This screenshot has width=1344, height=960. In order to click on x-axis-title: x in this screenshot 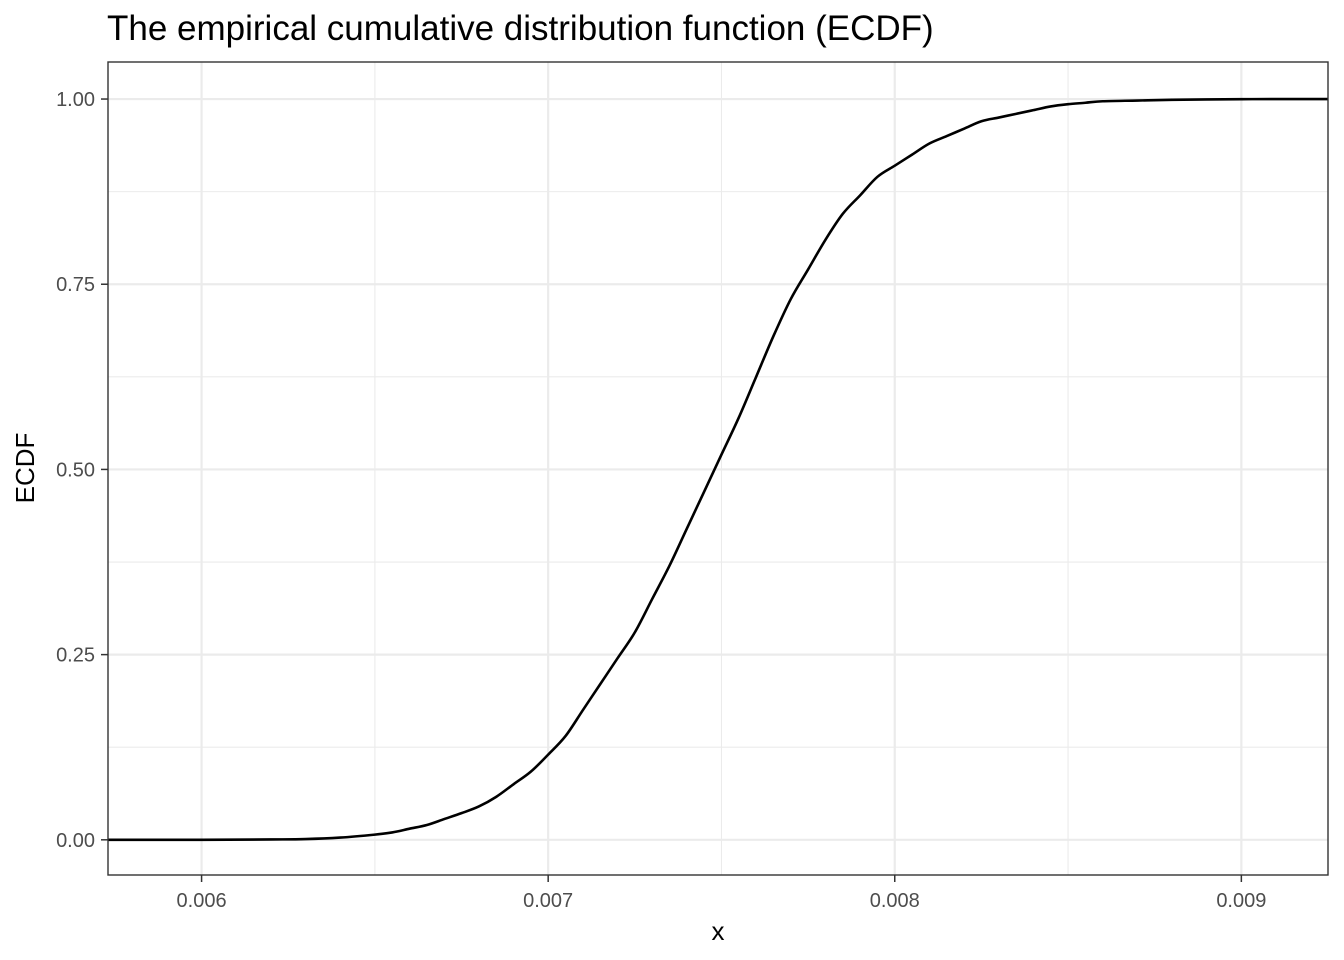, I will do `click(718, 931)`.